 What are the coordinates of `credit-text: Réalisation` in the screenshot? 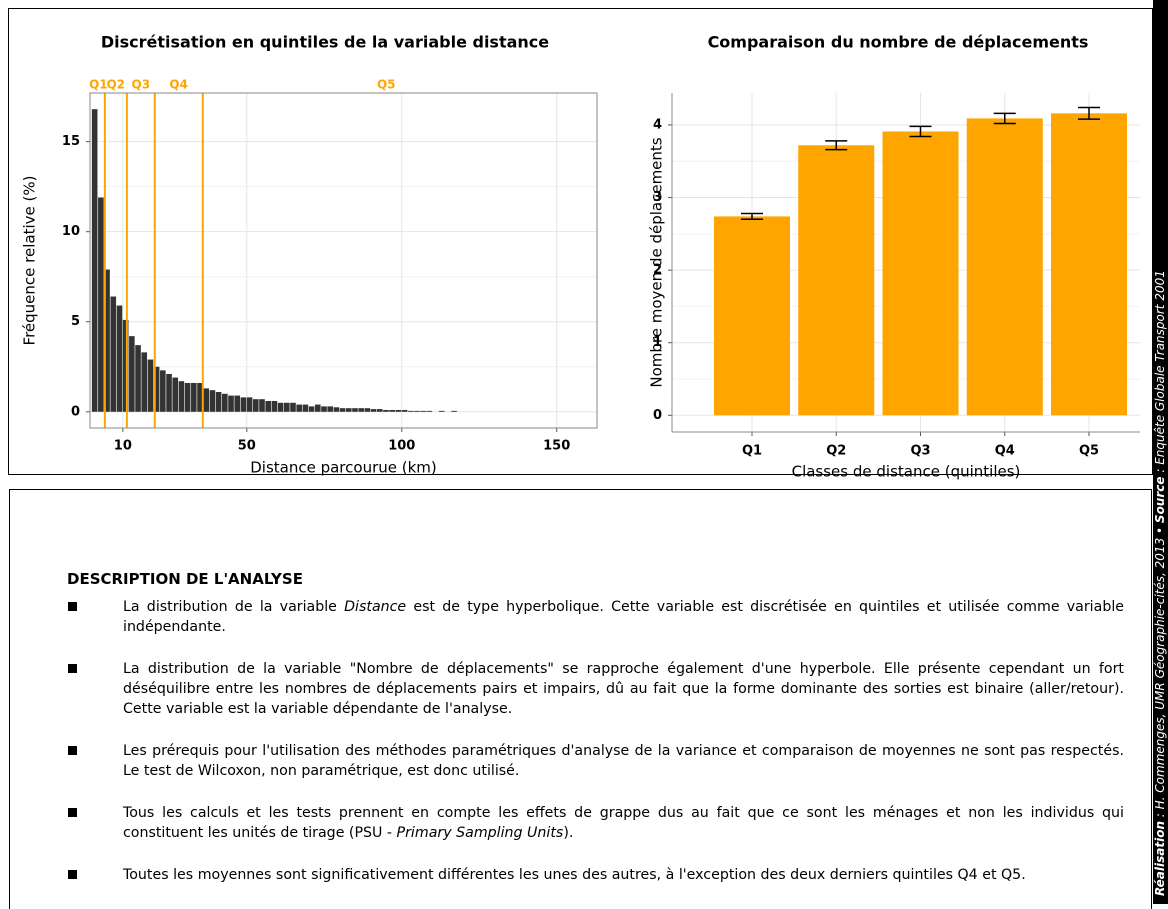 It's located at (1160, 858).